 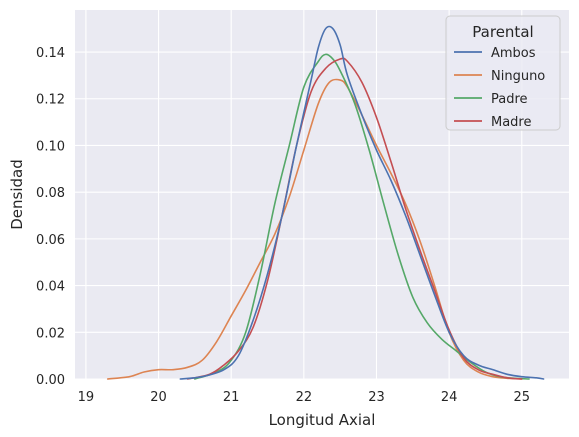 What do you see at coordinates (50, 146) in the screenshot?
I see `y-tick-label: 0.10` at bounding box center [50, 146].